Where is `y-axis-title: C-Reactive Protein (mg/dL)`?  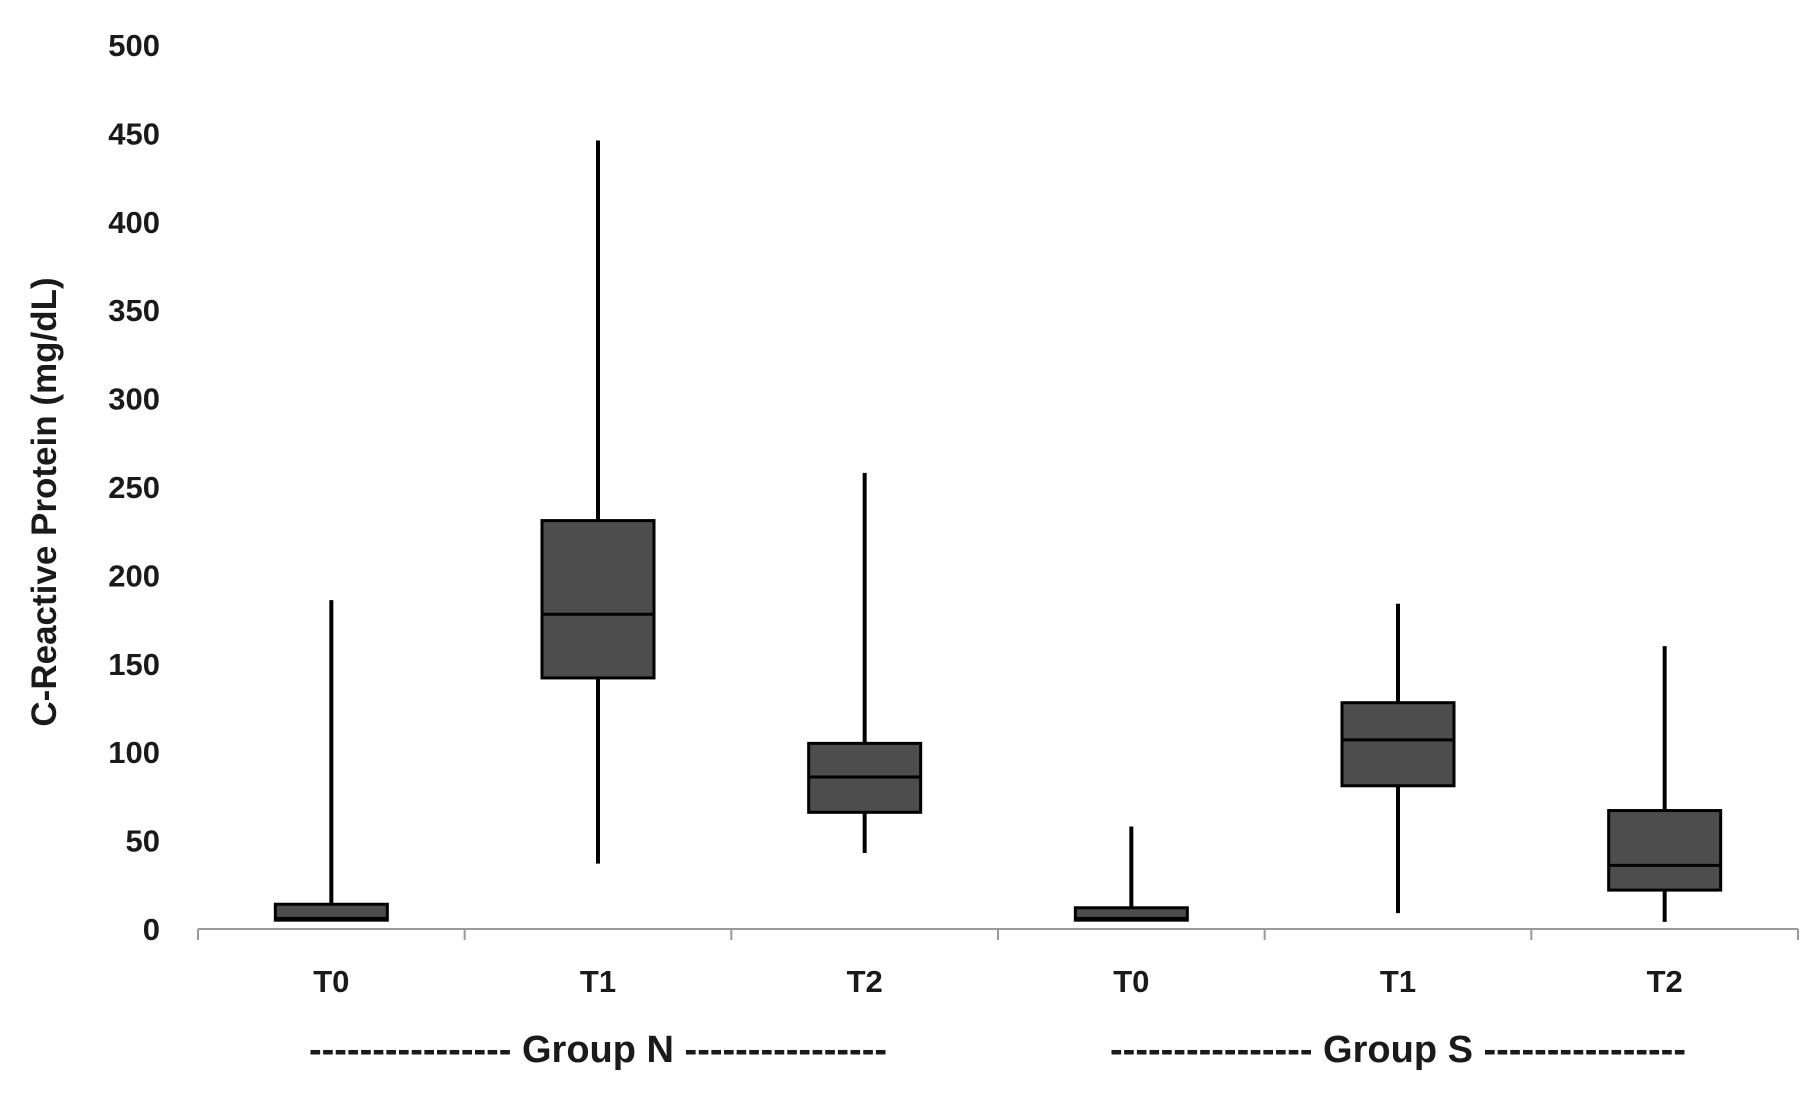 y-axis-title: C-Reactive Protein (mg/dL) is located at coordinates (44, 501).